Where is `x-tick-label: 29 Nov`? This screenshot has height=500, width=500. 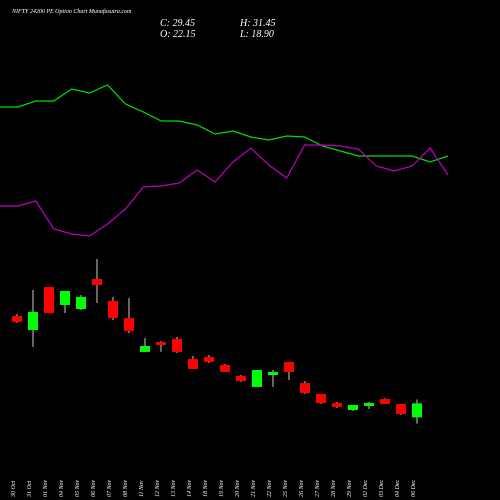 x-tick-label: 29 Nov is located at coordinates (350, 488).